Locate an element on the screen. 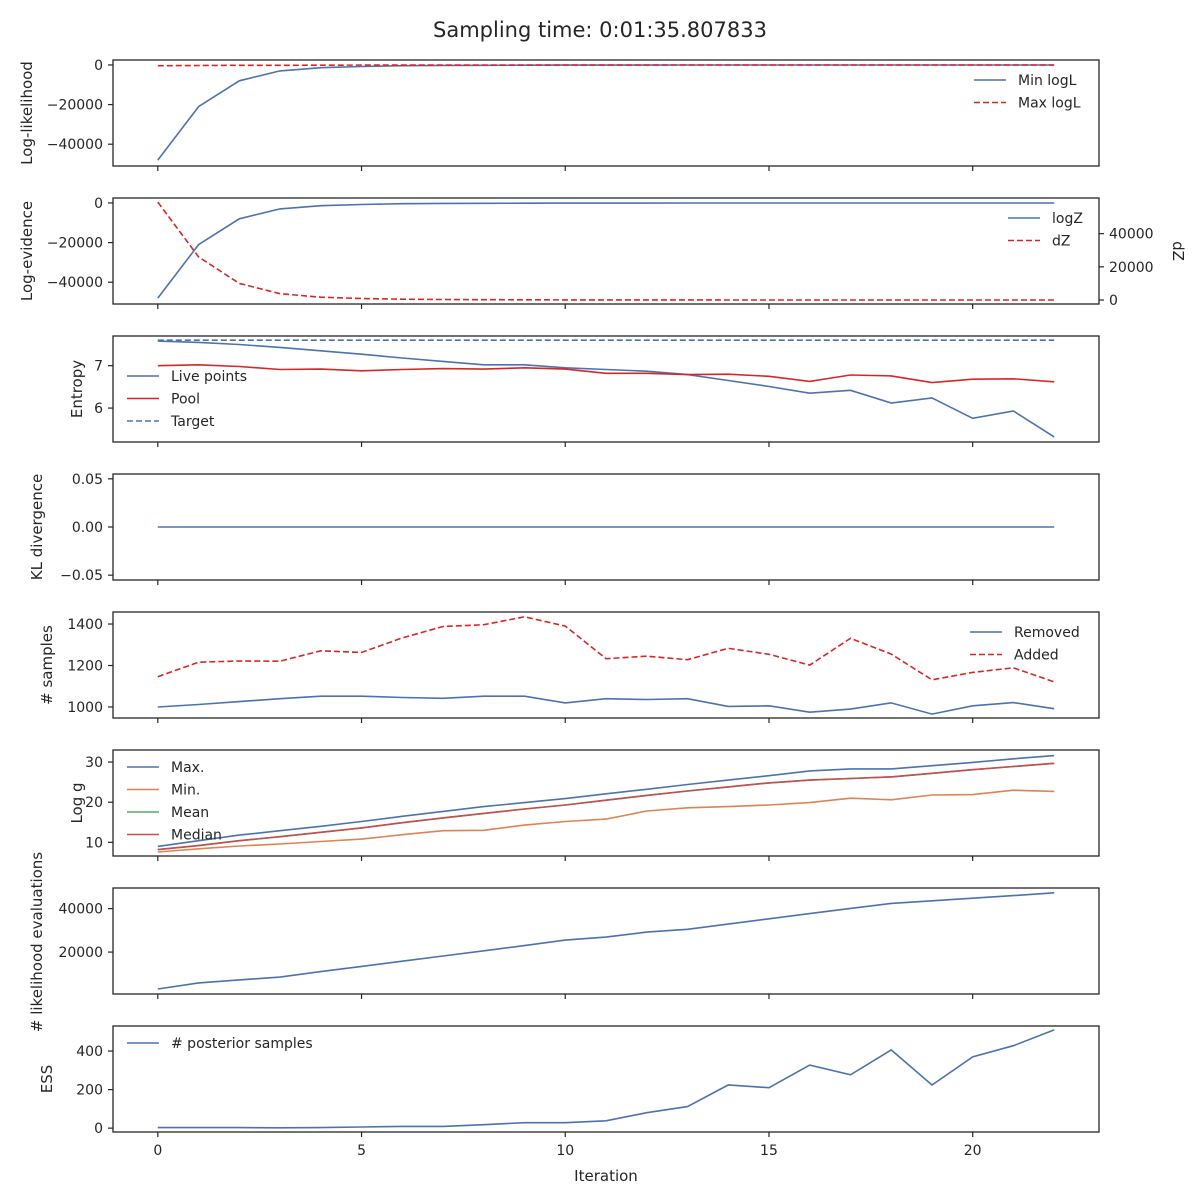 The width and height of the screenshot is (1200, 1204). panel-6-y-axis-label: Log g is located at coordinates (77, 802).